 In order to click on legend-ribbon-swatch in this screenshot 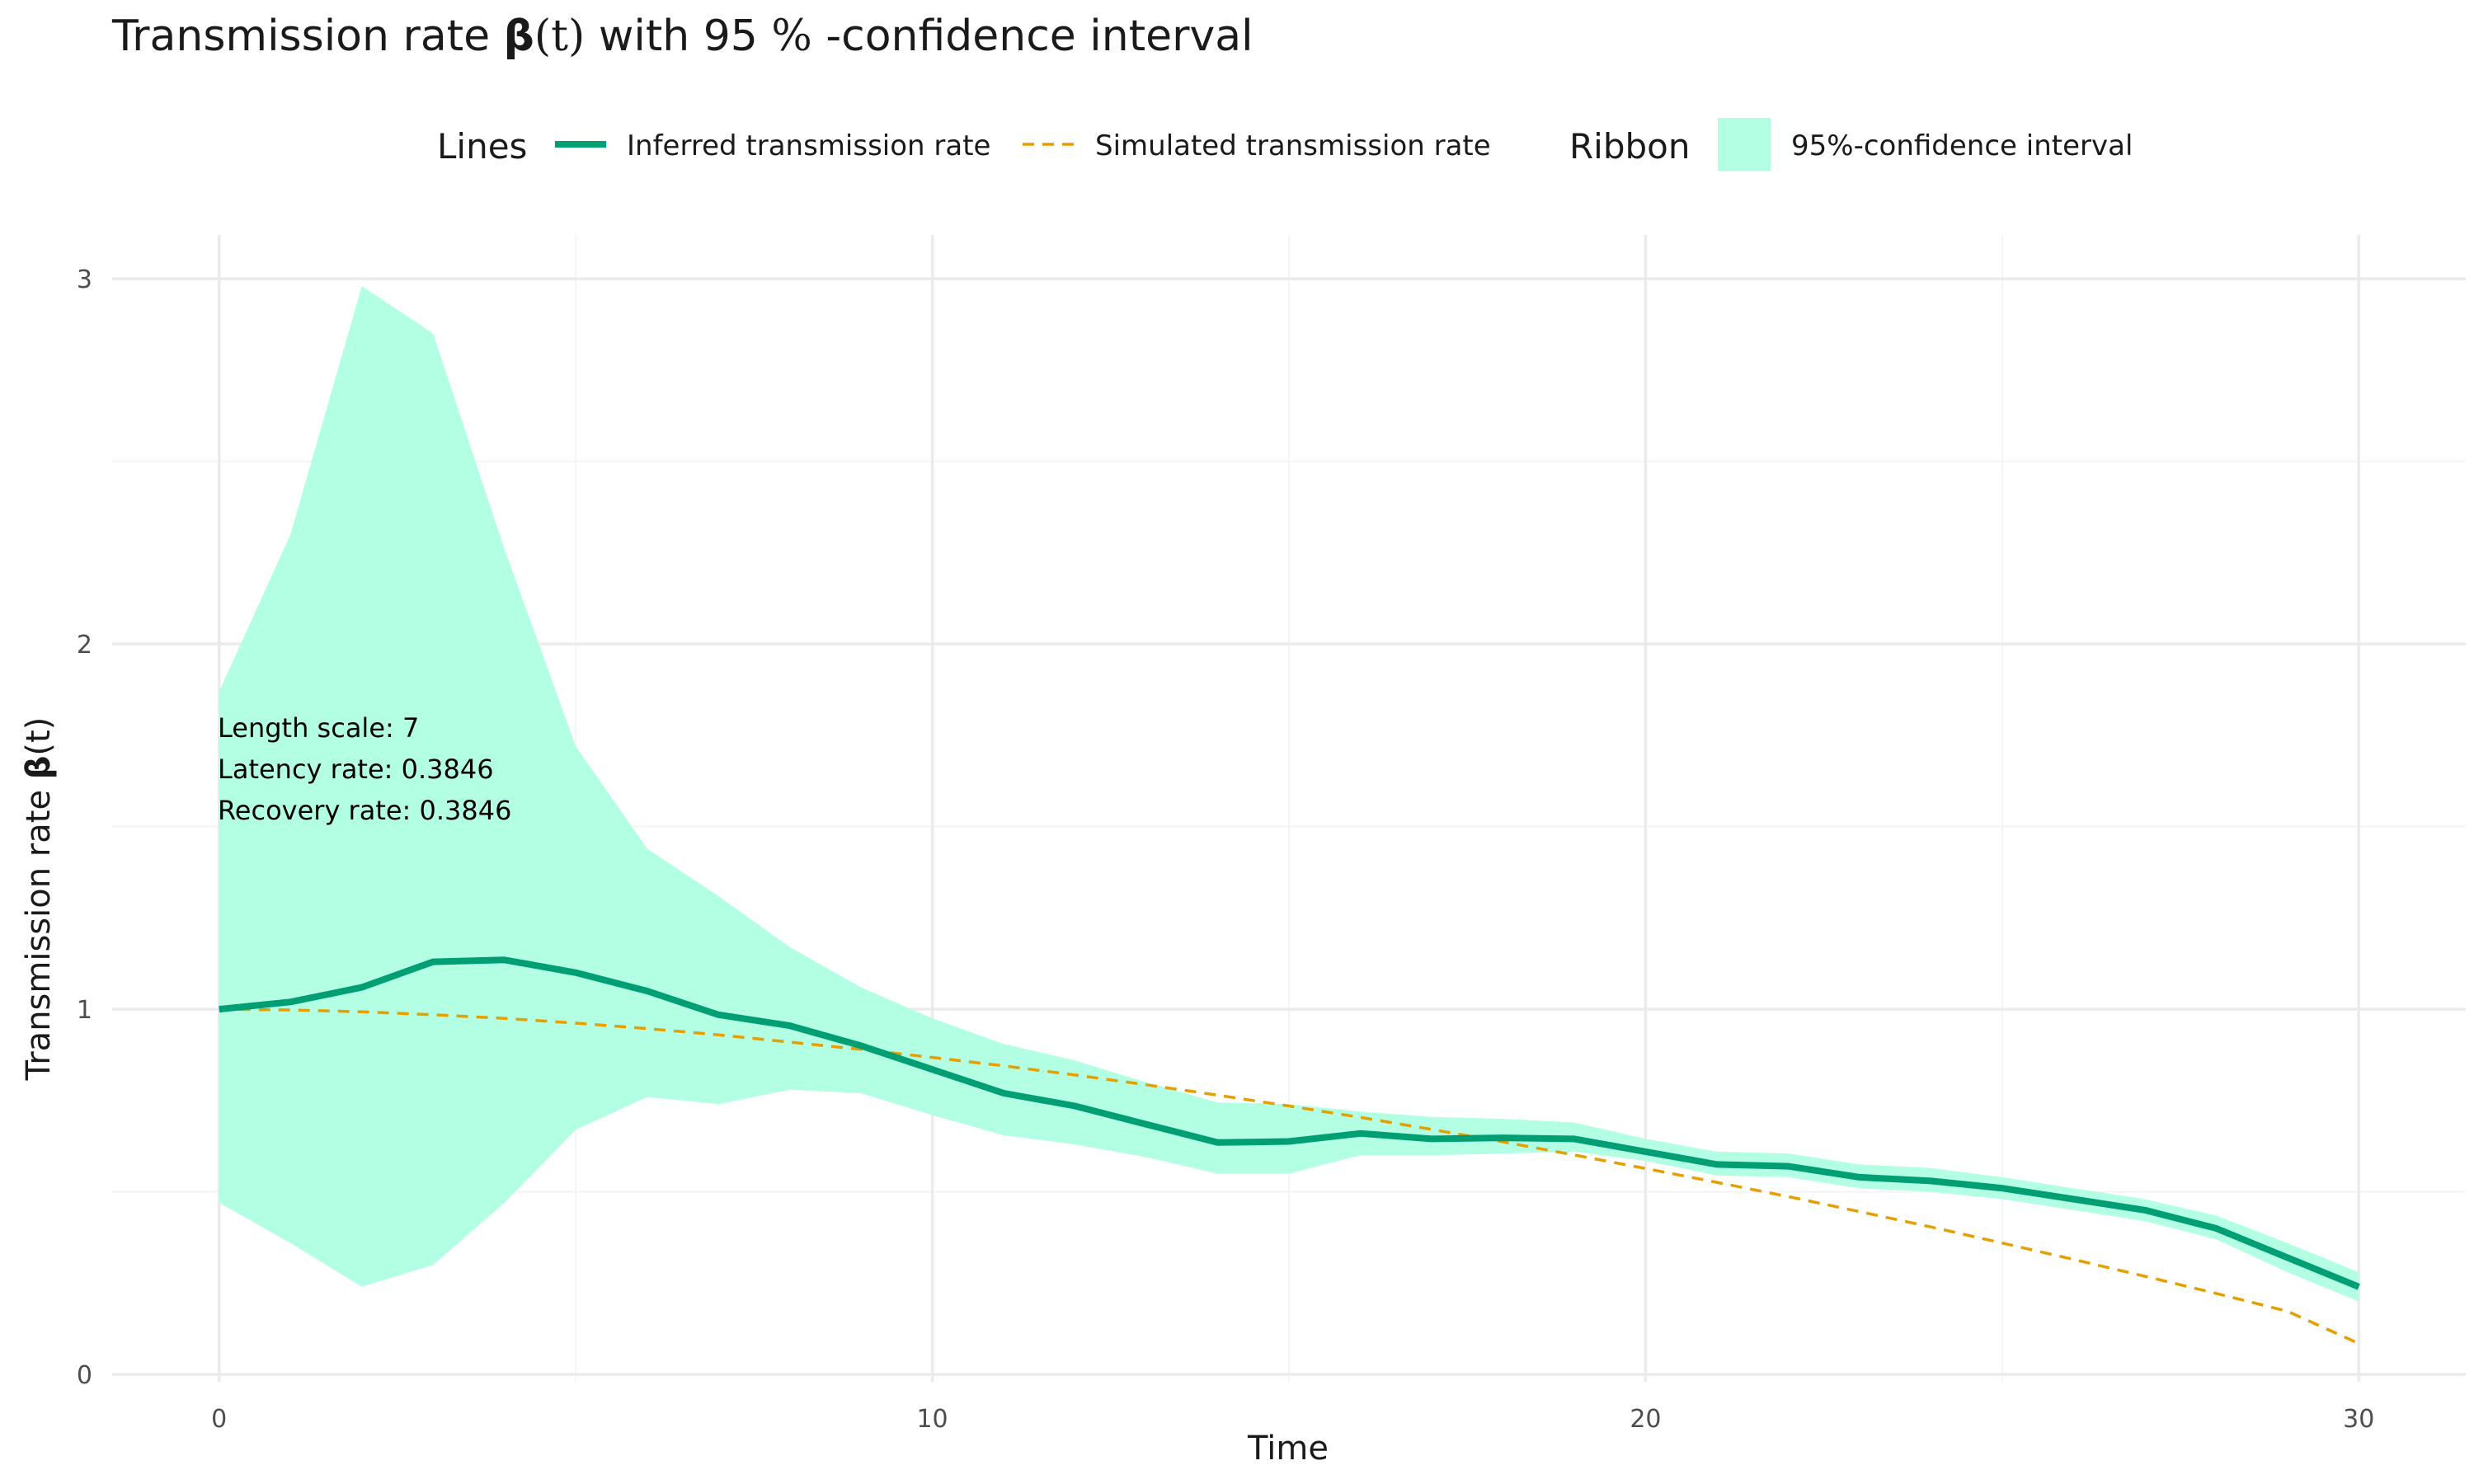, I will do `click(1744, 144)`.